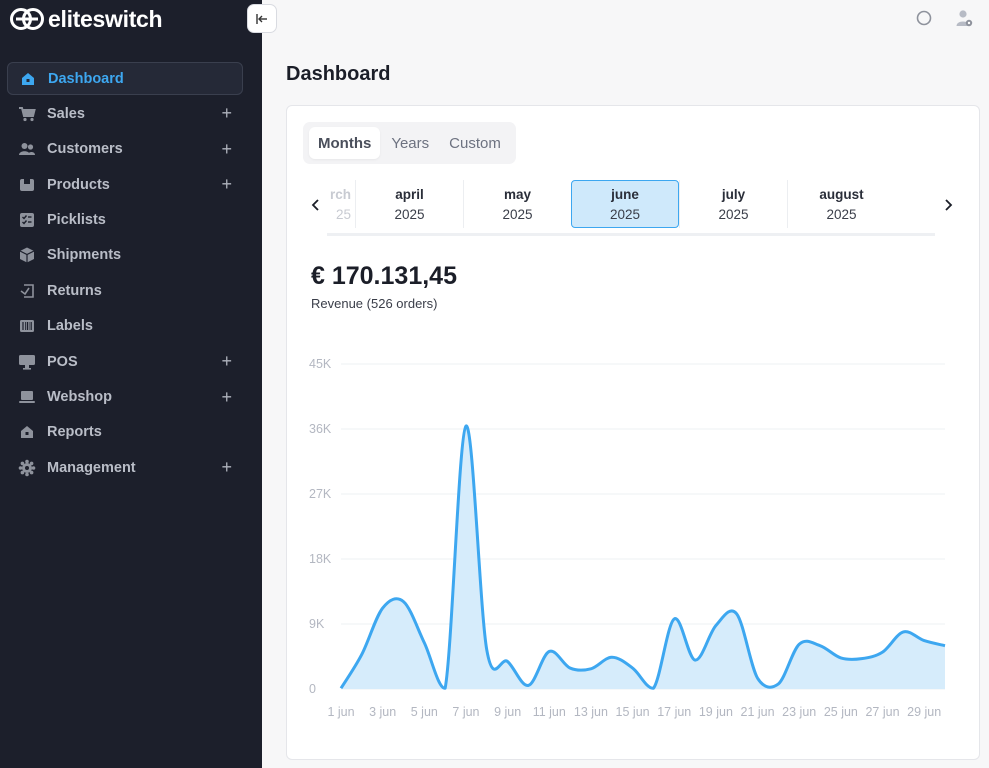 The width and height of the screenshot is (989, 768). I want to click on x-tick-label: 19 jun, so click(716, 712).